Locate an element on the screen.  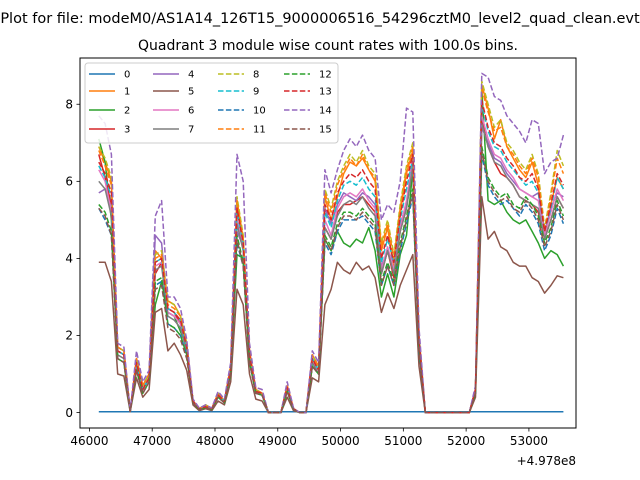
legend-label-0: 0 is located at coordinates (127, 75).